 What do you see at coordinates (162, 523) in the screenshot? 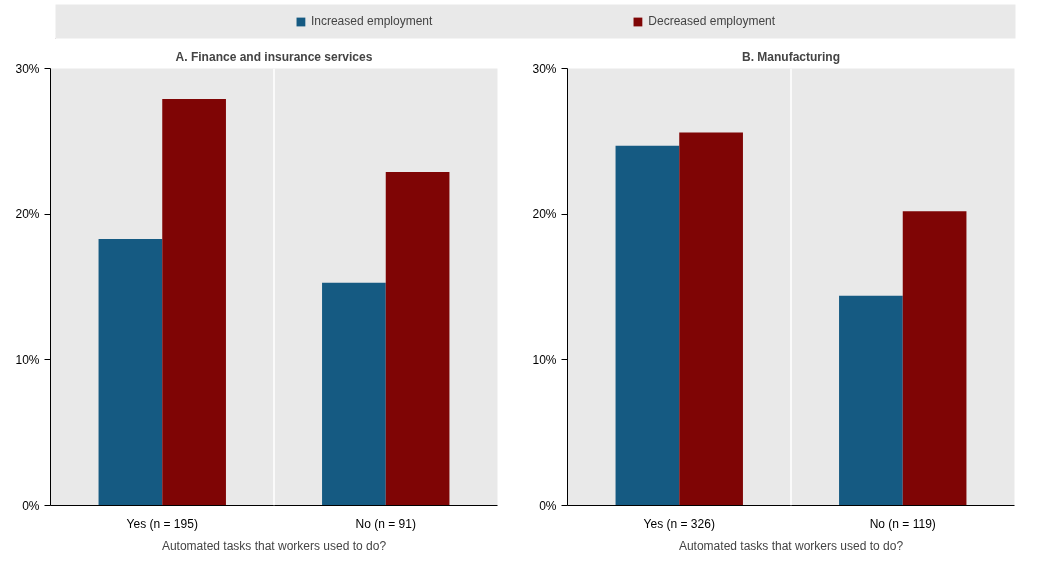
I see `x-tick-label: Yes (n = 195)` at bounding box center [162, 523].